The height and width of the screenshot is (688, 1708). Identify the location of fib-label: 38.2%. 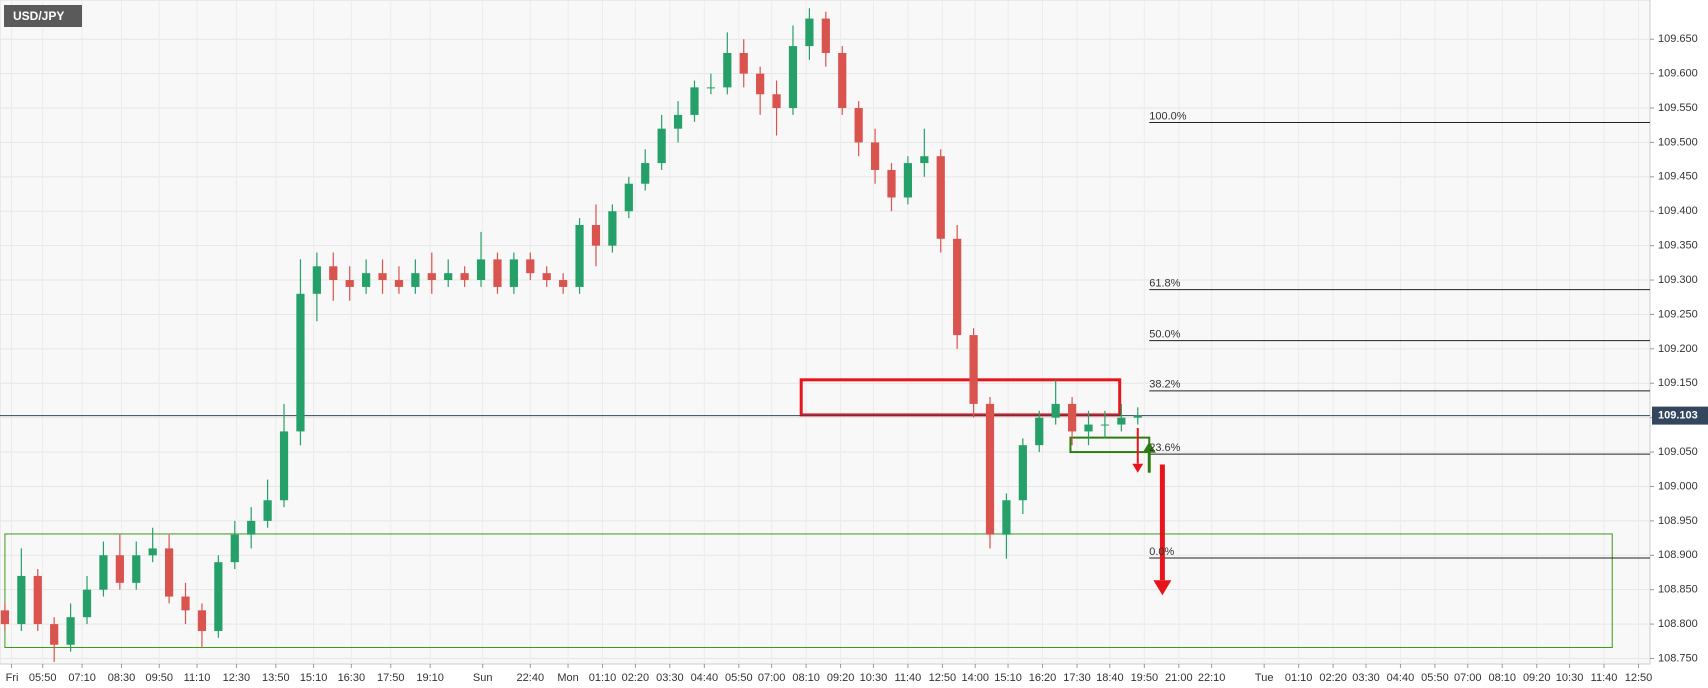
(1164, 385).